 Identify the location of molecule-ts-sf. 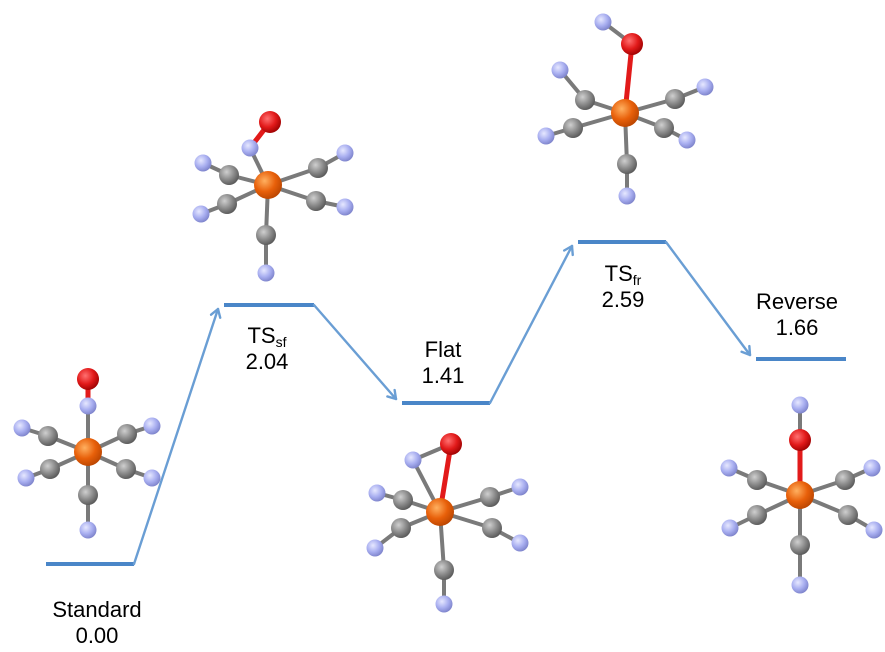
(273, 196).